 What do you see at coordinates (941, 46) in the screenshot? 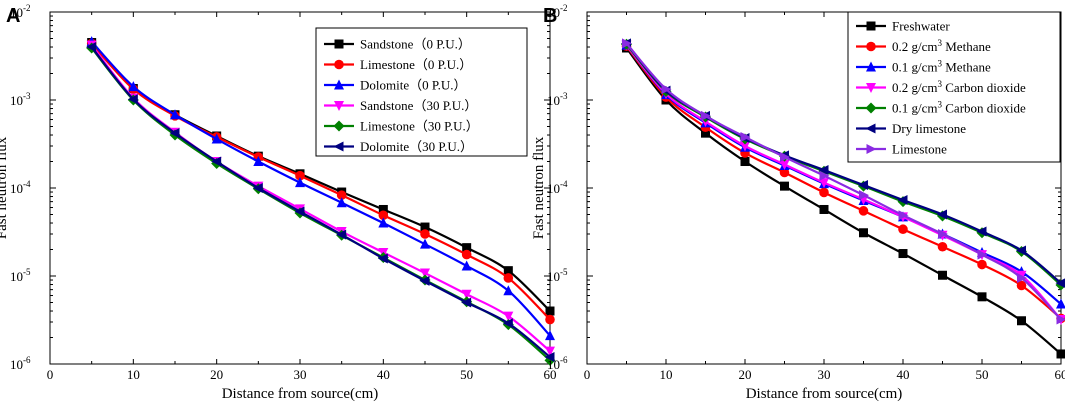
I see `legend-label: 0.2 g/cm3 Methane` at bounding box center [941, 46].